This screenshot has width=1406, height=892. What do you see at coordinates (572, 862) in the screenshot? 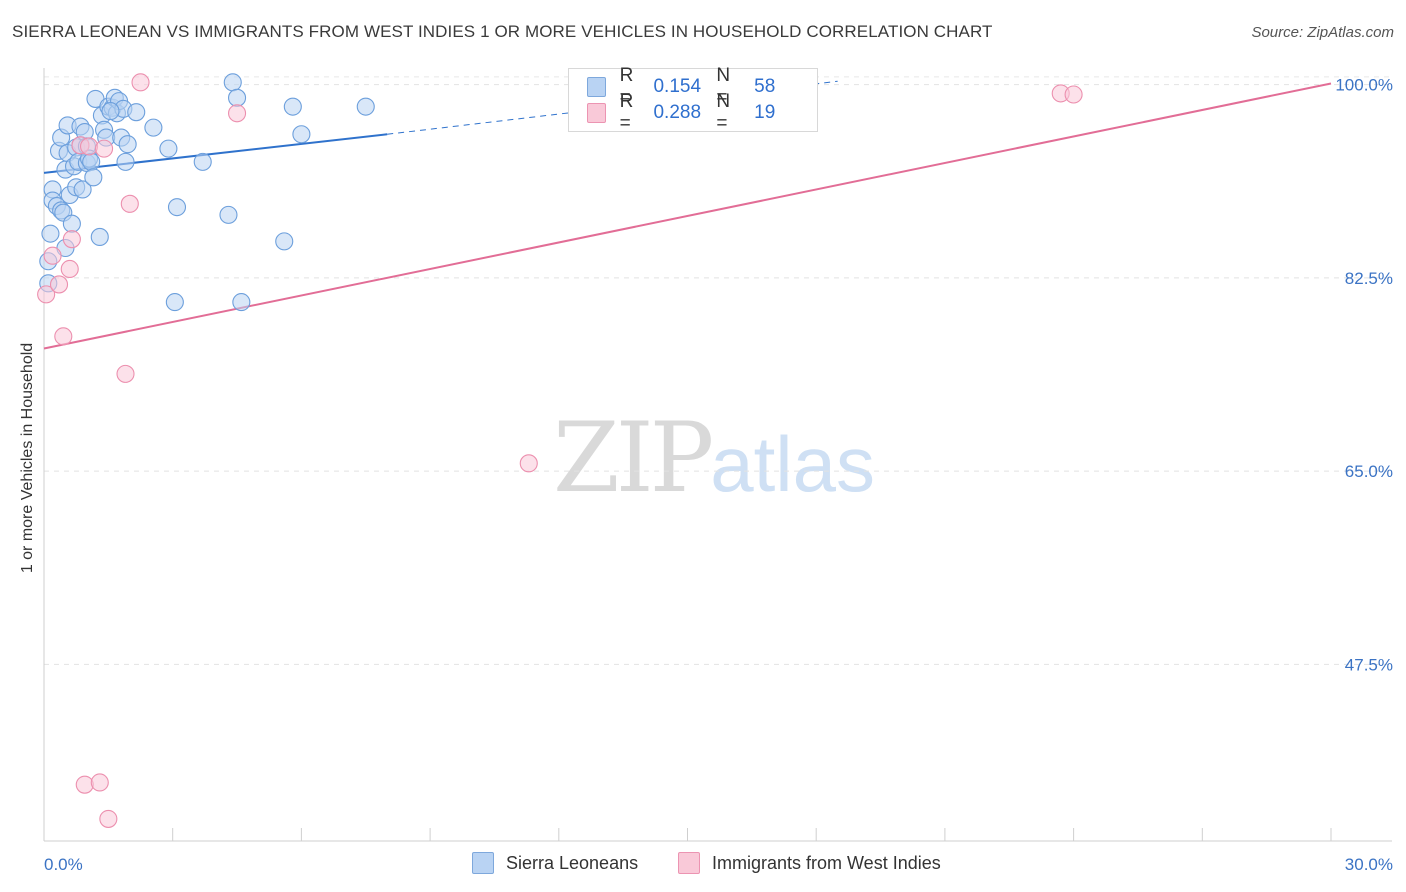
I see `legend-label: Sierra Leoneans` at bounding box center [572, 862].